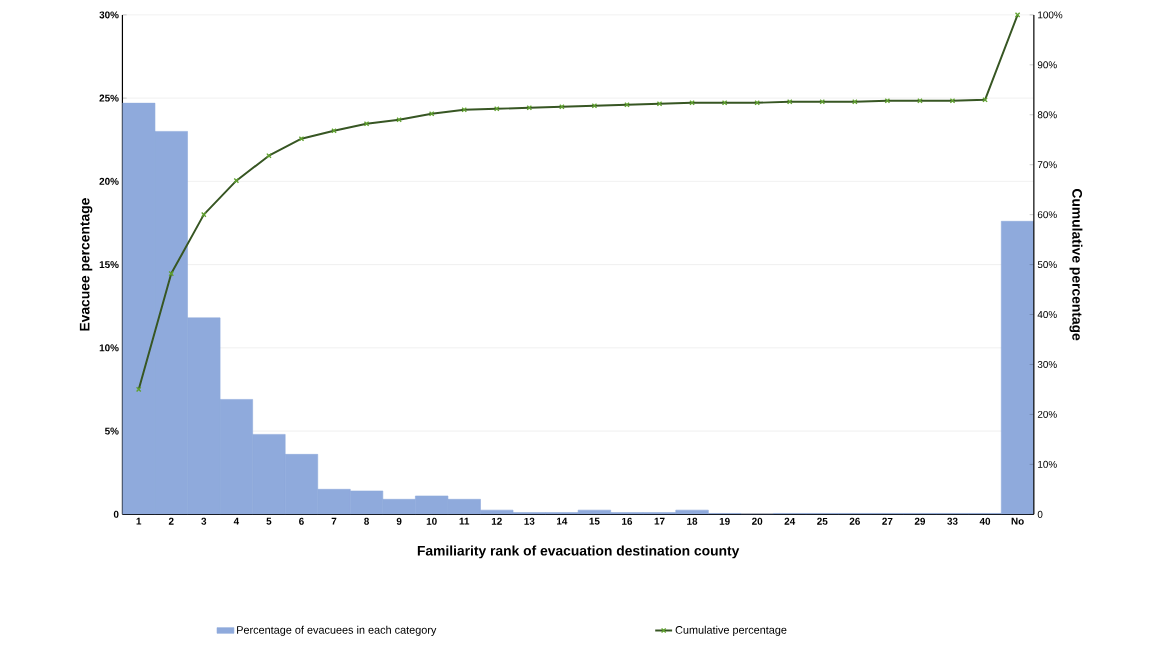 The height and width of the screenshot is (647, 1151). What do you see at coordinates (109, 264) in the screenshot?
I see `y-tick-label: 15%` at bounding box center [109, 264].